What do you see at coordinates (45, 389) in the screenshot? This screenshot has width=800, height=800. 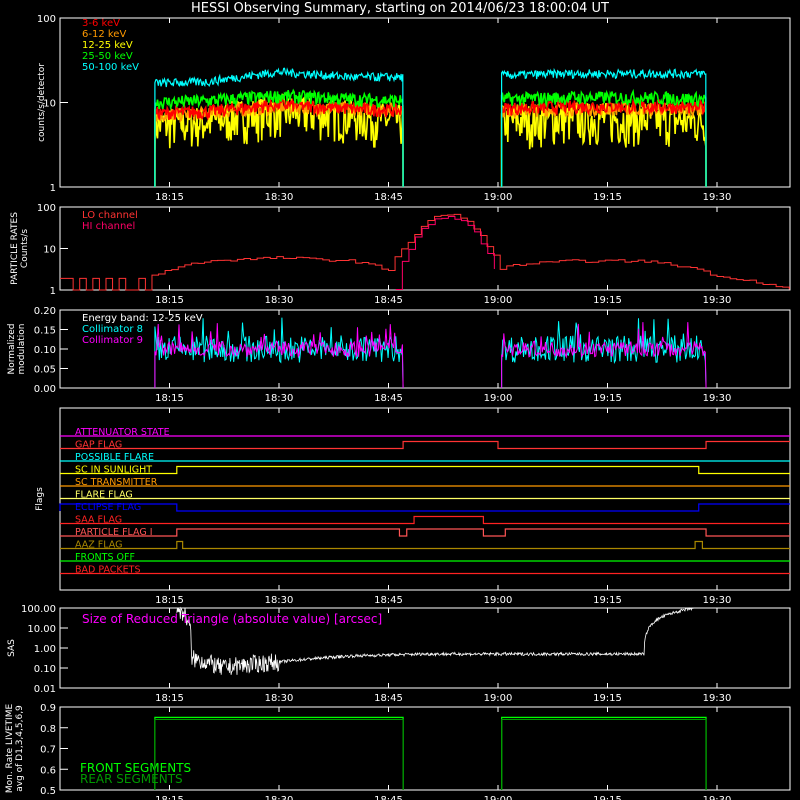 I see `y-tick-label: 0.00` at bounding box center [45, 389].